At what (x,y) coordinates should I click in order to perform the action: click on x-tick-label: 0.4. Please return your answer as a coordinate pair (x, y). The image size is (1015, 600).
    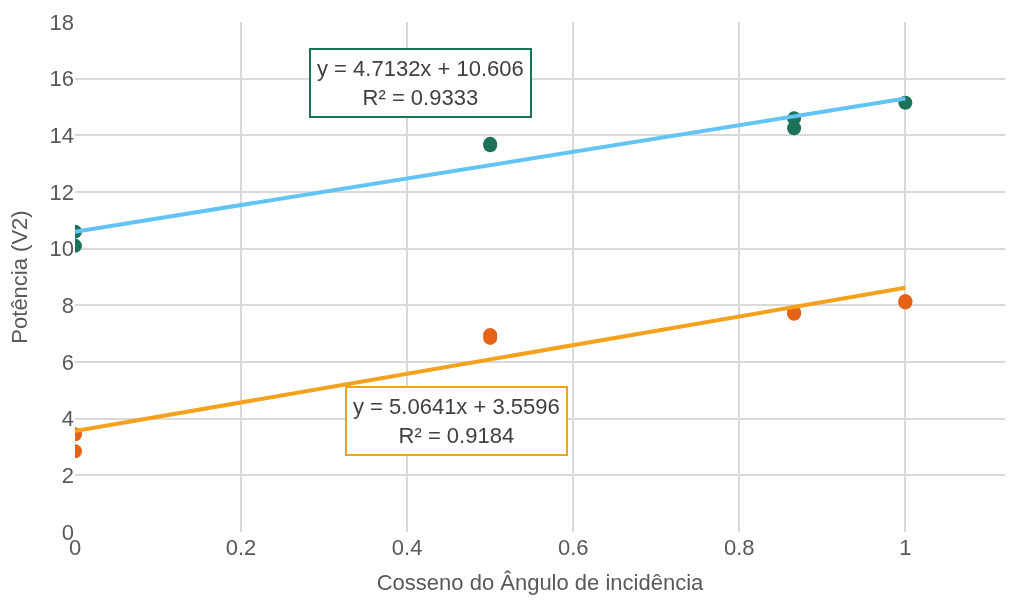
    Looking at the image, I should click on (407, 547).